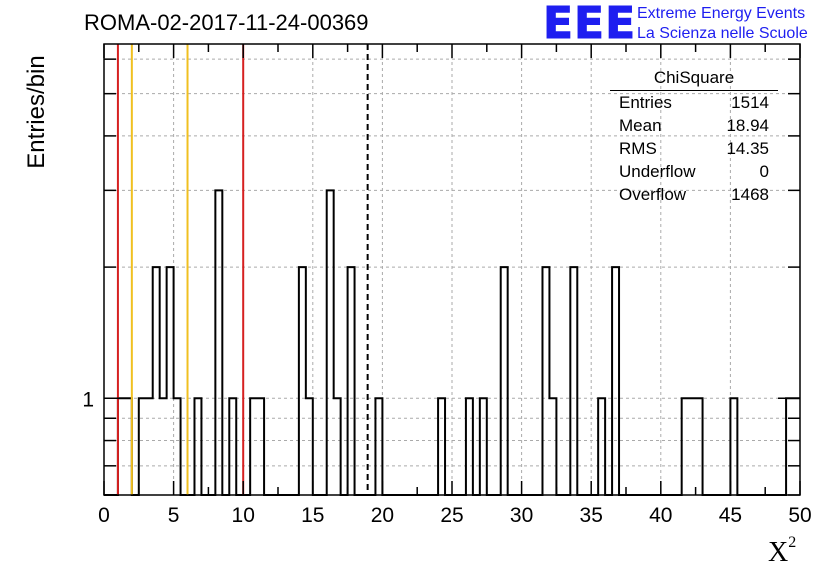 The height and width of the screenshot is (572, 836). What do you see at coordinates (730, 515) in the screenshot?
I see `x-tick-label: 45` at bounding box center [730, 515].